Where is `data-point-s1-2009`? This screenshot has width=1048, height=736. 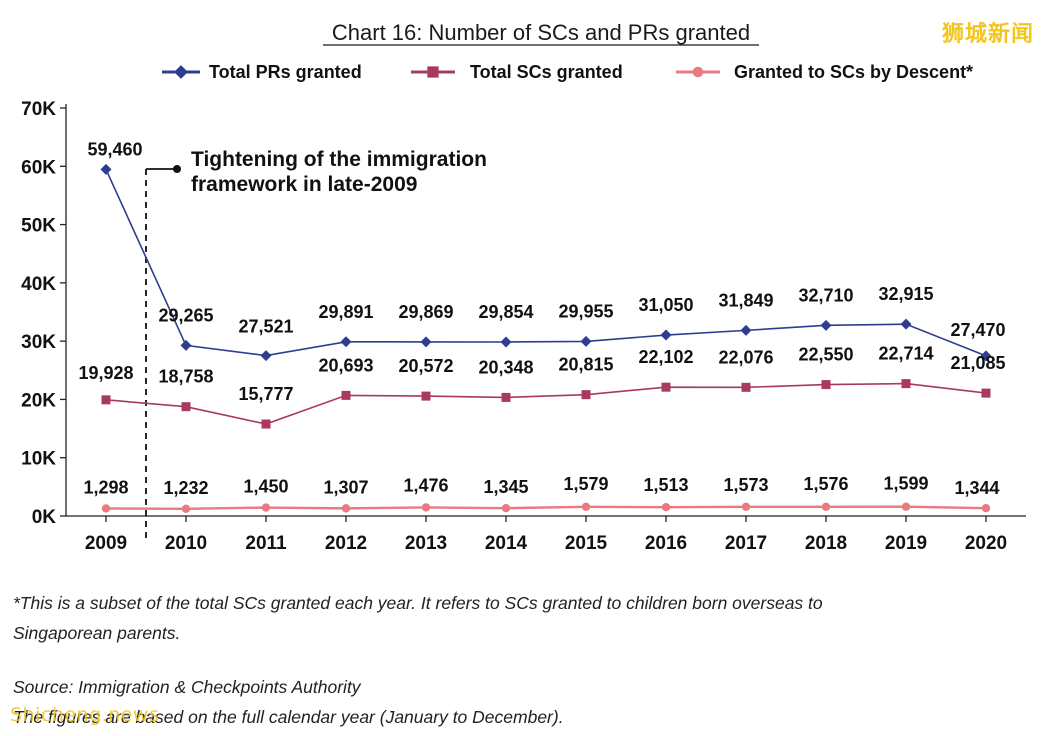
data-point-s1-2009 is located at coordinates (106, 169).